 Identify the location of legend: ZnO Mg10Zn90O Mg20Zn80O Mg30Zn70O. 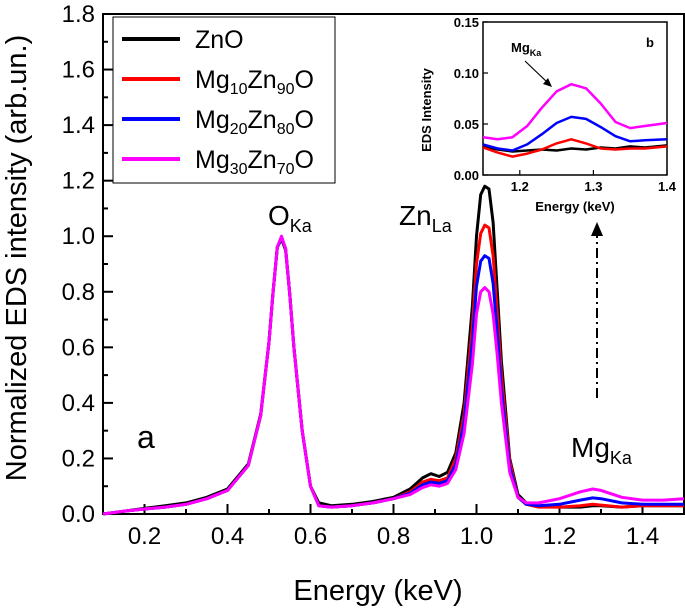
(224, 100).